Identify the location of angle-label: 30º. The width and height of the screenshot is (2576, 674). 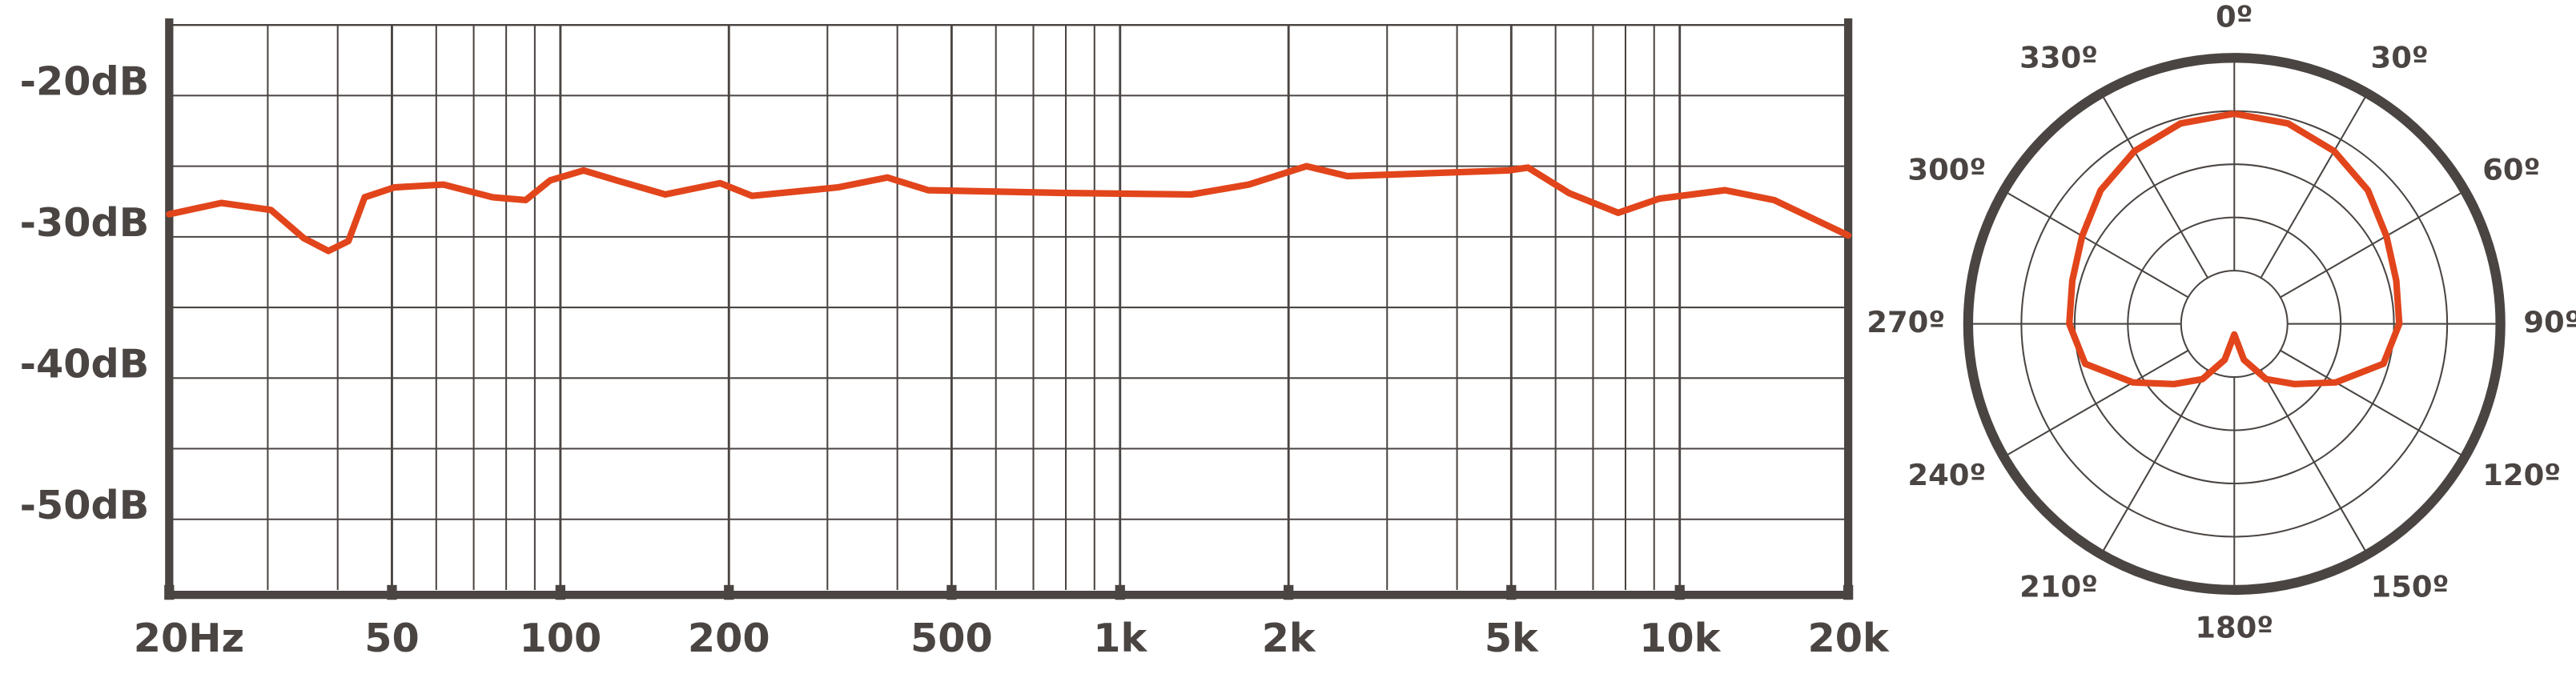
(2400, 58).